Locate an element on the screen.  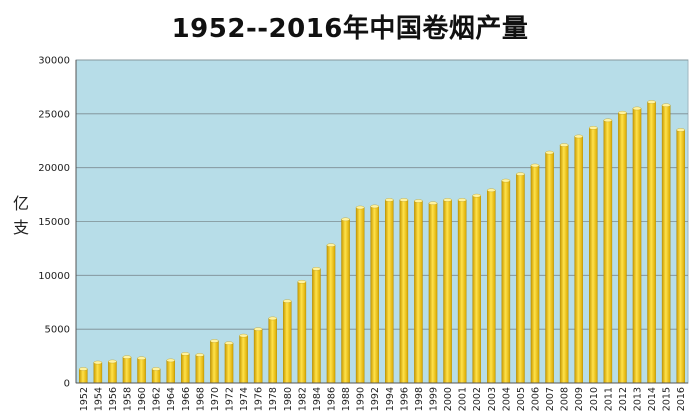
x-tick-label: 2012 is located at coordinates (623, 399).